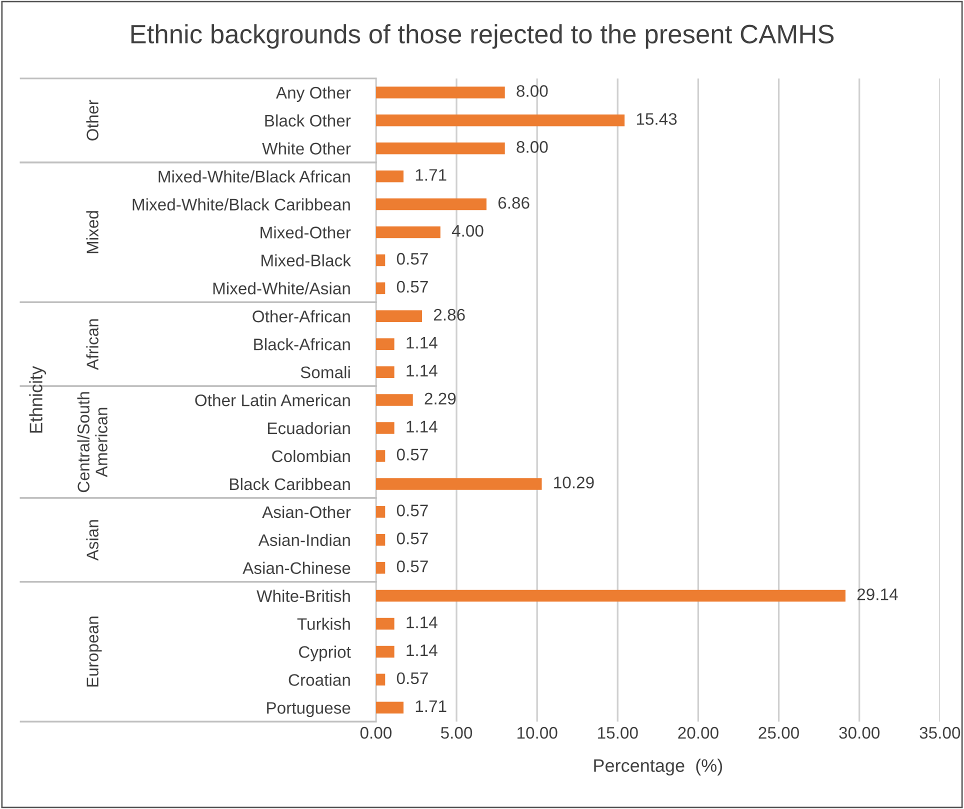 The width and height of the screenshot is (964, 809). I want to click on text: Central/South American, so click(92, 442).